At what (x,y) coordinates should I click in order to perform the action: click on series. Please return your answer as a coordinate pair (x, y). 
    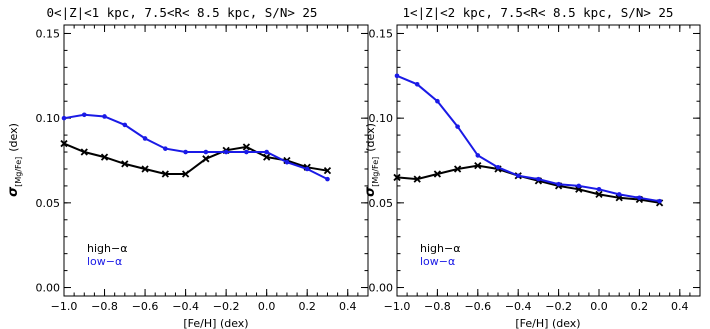
    Looking at the image, I should click on (196, 147).